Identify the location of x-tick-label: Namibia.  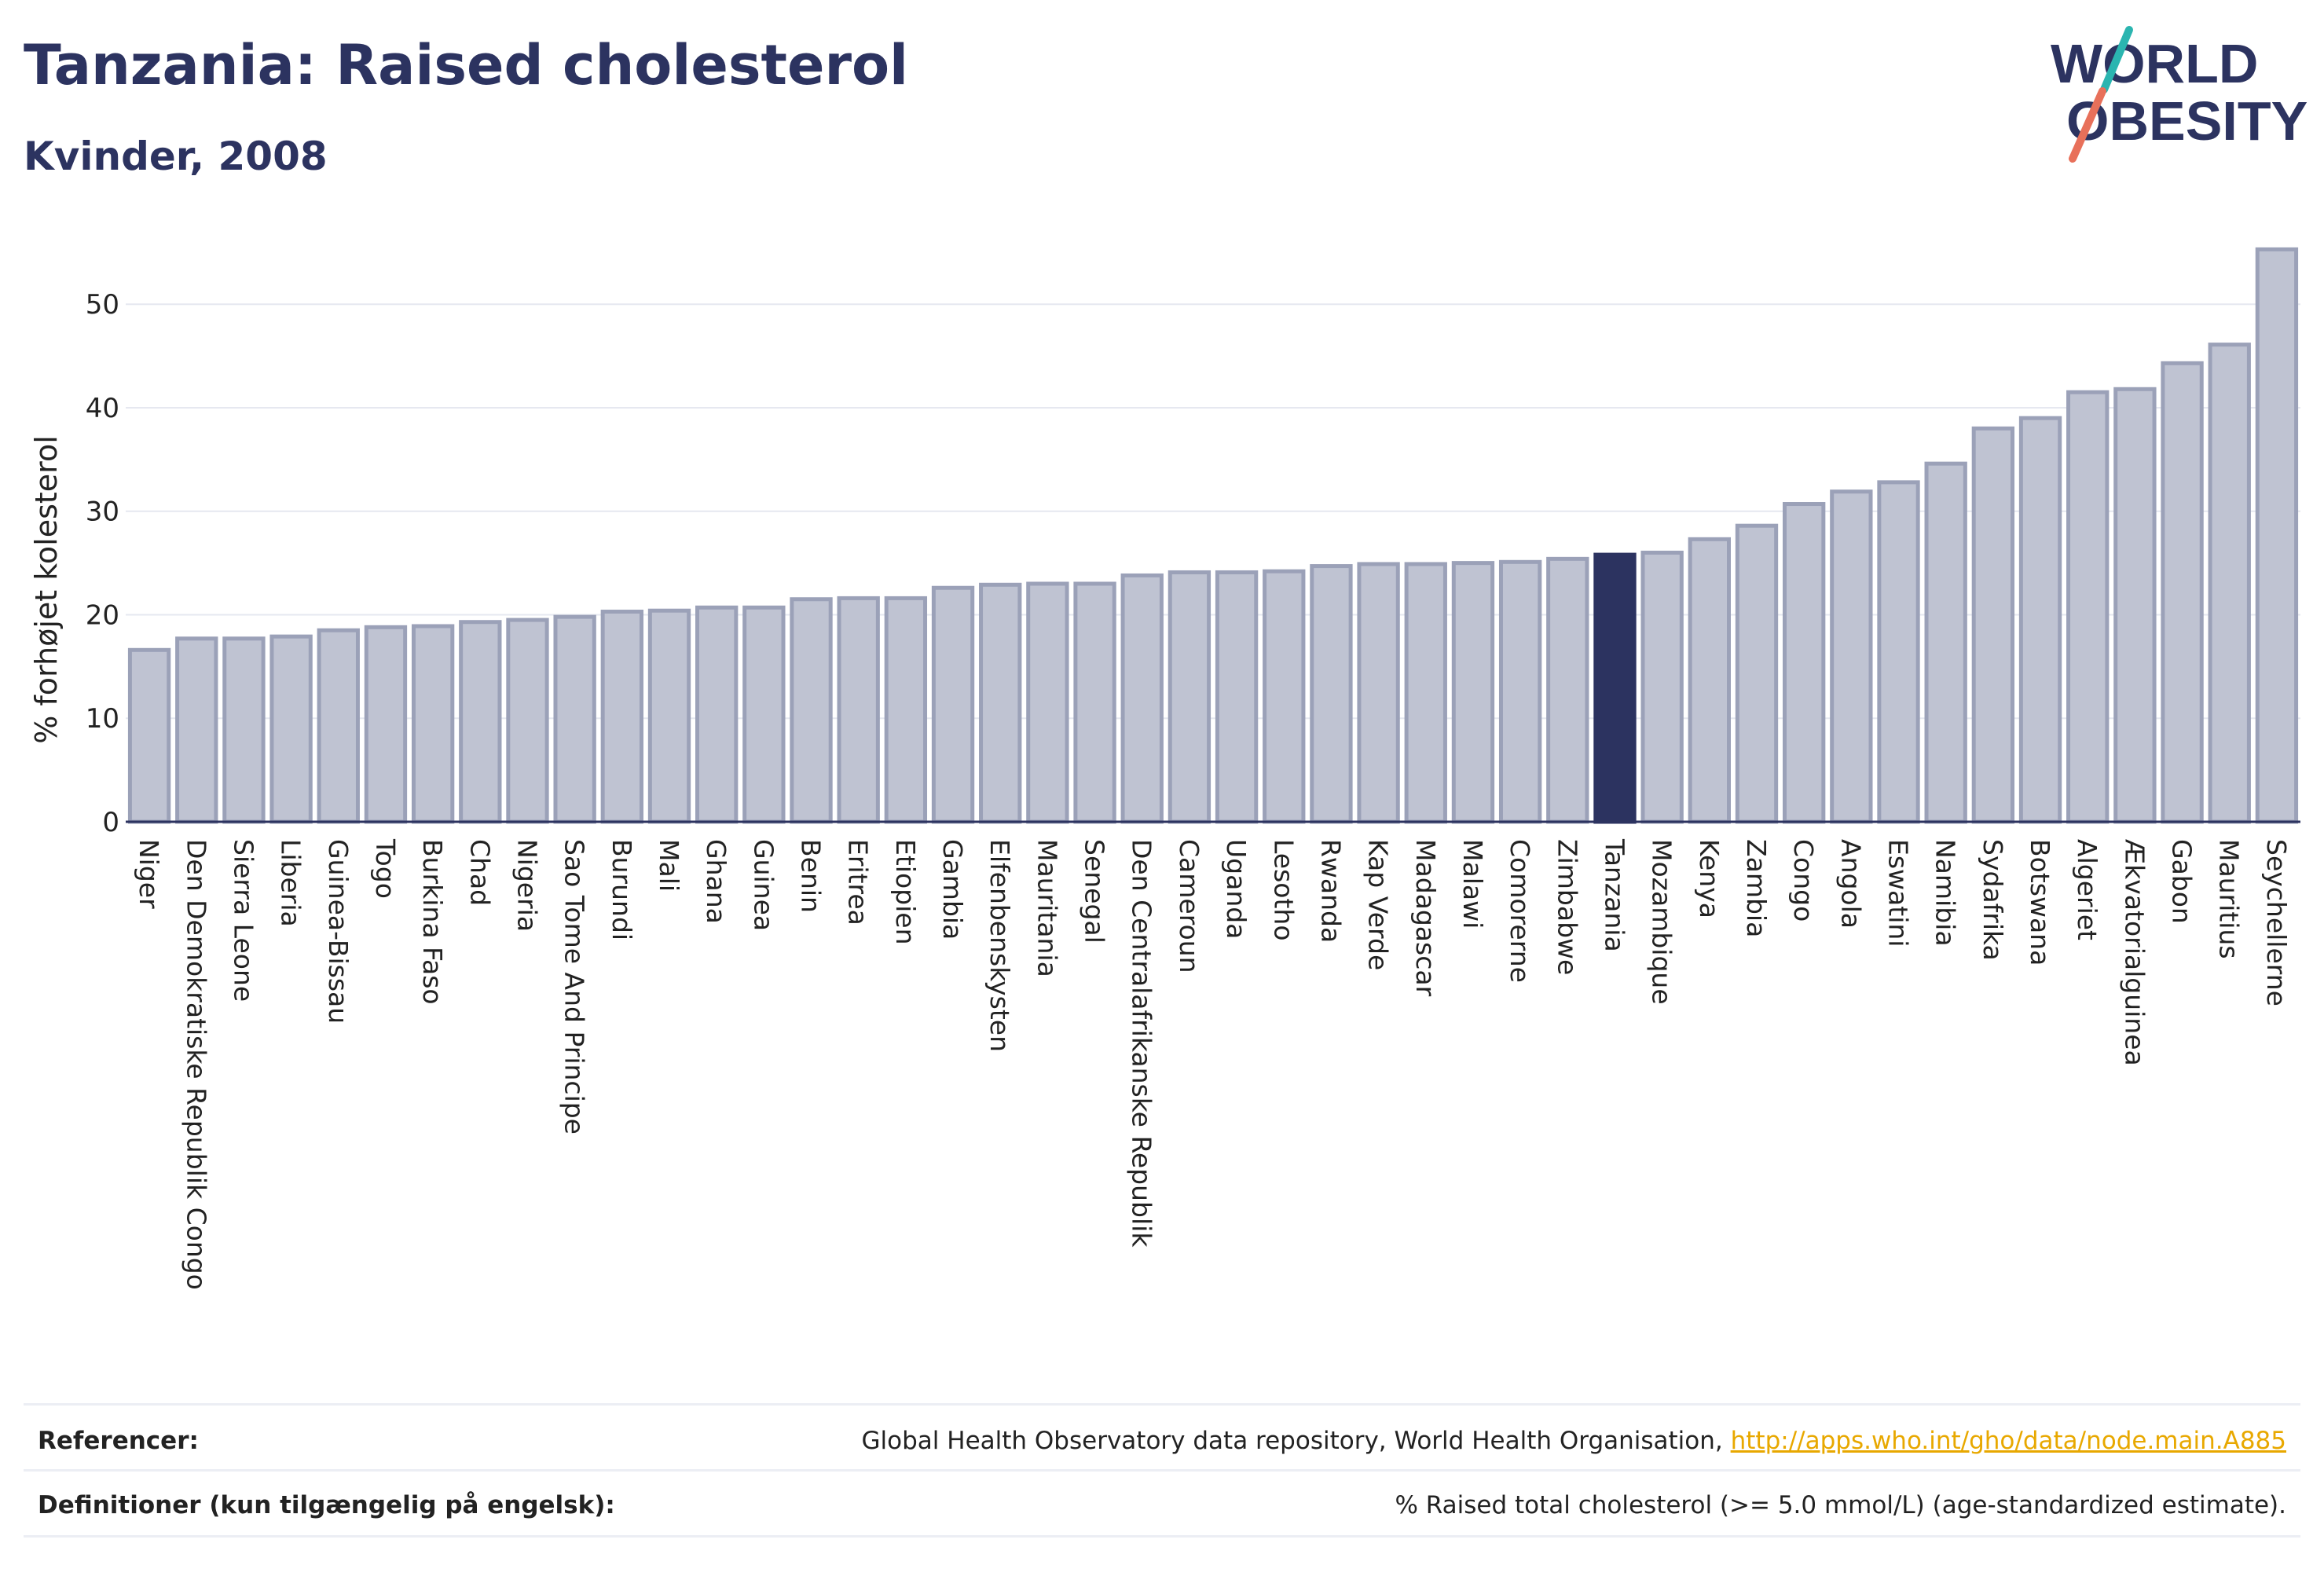
(1945, 893).